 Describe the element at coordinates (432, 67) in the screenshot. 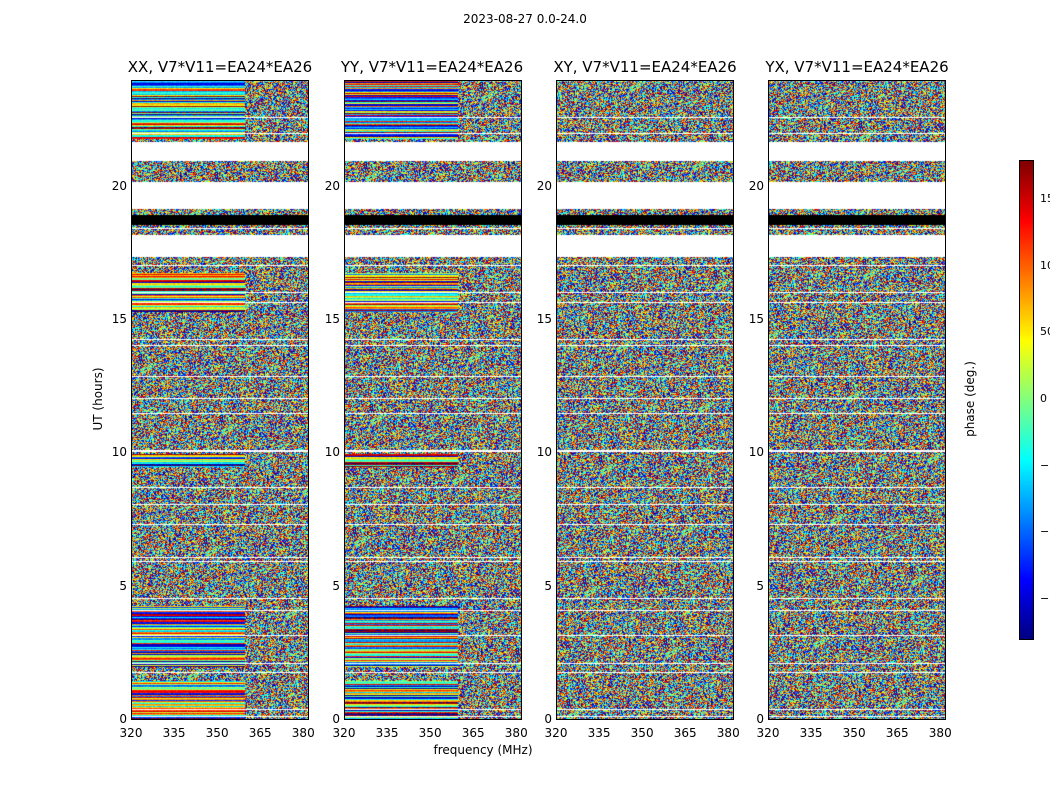

I see `panel-title-yy: YY, V7*V11=EA24*EA26` at that location.